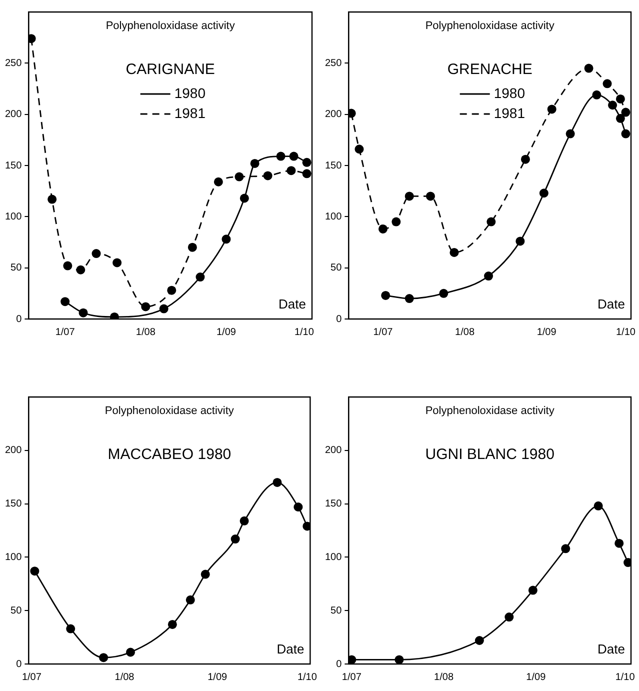 The width and height of the screenshot is (639, 691). What do you see at coordinates (190, 92) in the screenshot?
I see `legend-label: 1980` at bounding box center [190, 92].